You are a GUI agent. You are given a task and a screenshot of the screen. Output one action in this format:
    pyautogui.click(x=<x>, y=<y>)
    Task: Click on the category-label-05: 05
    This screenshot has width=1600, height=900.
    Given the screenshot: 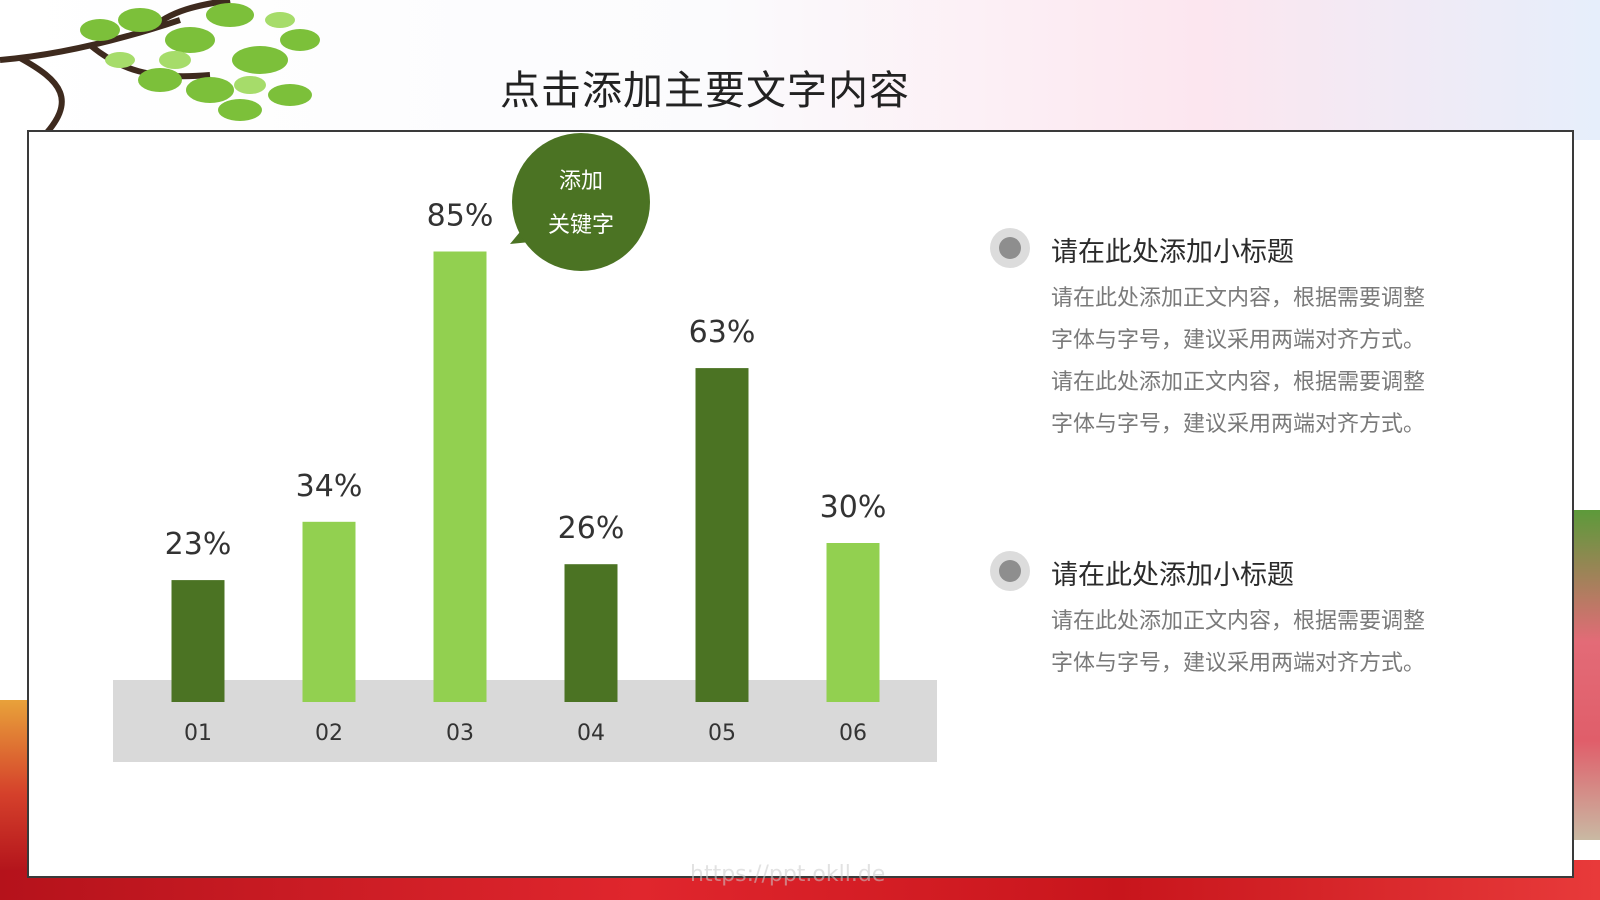 What is the action you would take?
    pyautogui.click(x=722, y=733)
    